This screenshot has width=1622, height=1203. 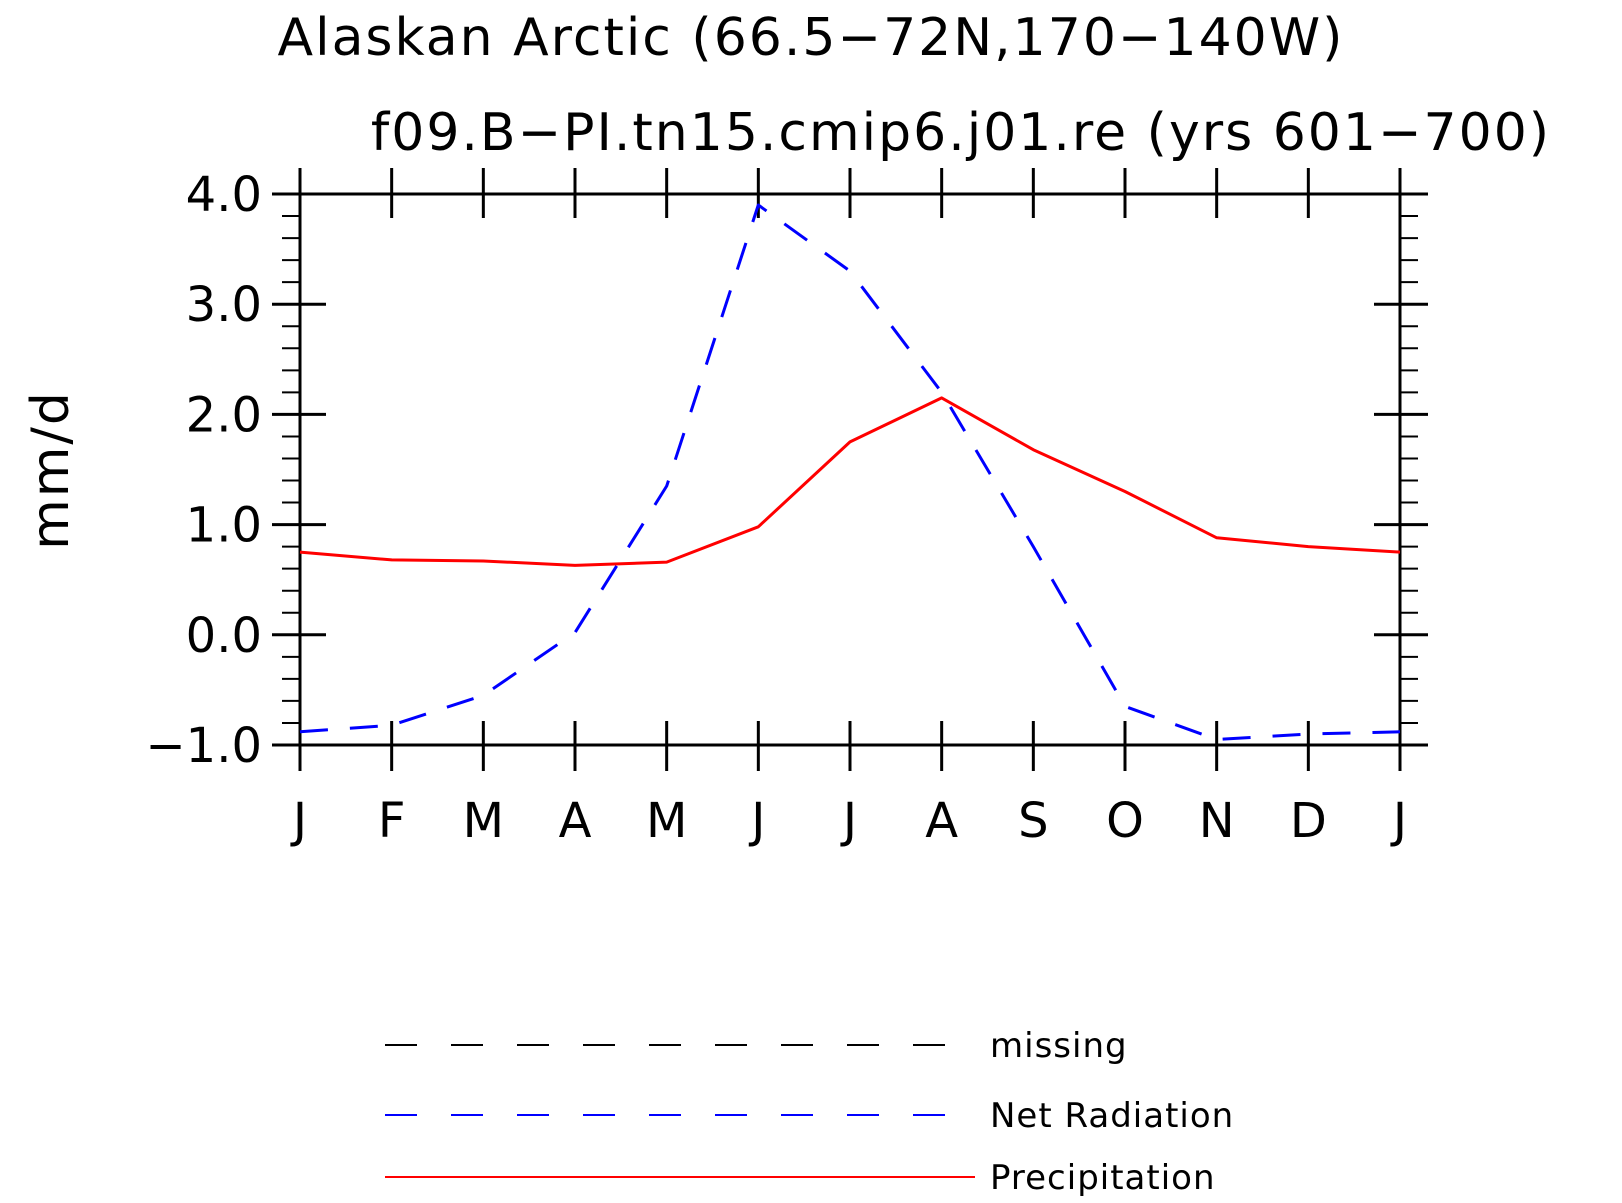 I want to click on x-tick-label: F, so click(x=392, y=821).